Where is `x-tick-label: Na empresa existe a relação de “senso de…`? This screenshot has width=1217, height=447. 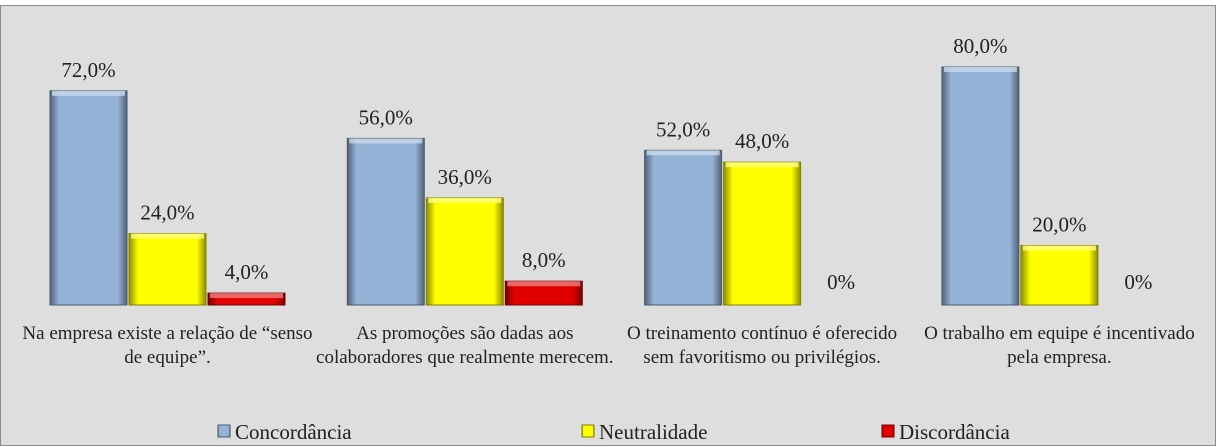 x-tick-label: Na empresa existe a relação de “senso de… is located at coordinates (167, 345).